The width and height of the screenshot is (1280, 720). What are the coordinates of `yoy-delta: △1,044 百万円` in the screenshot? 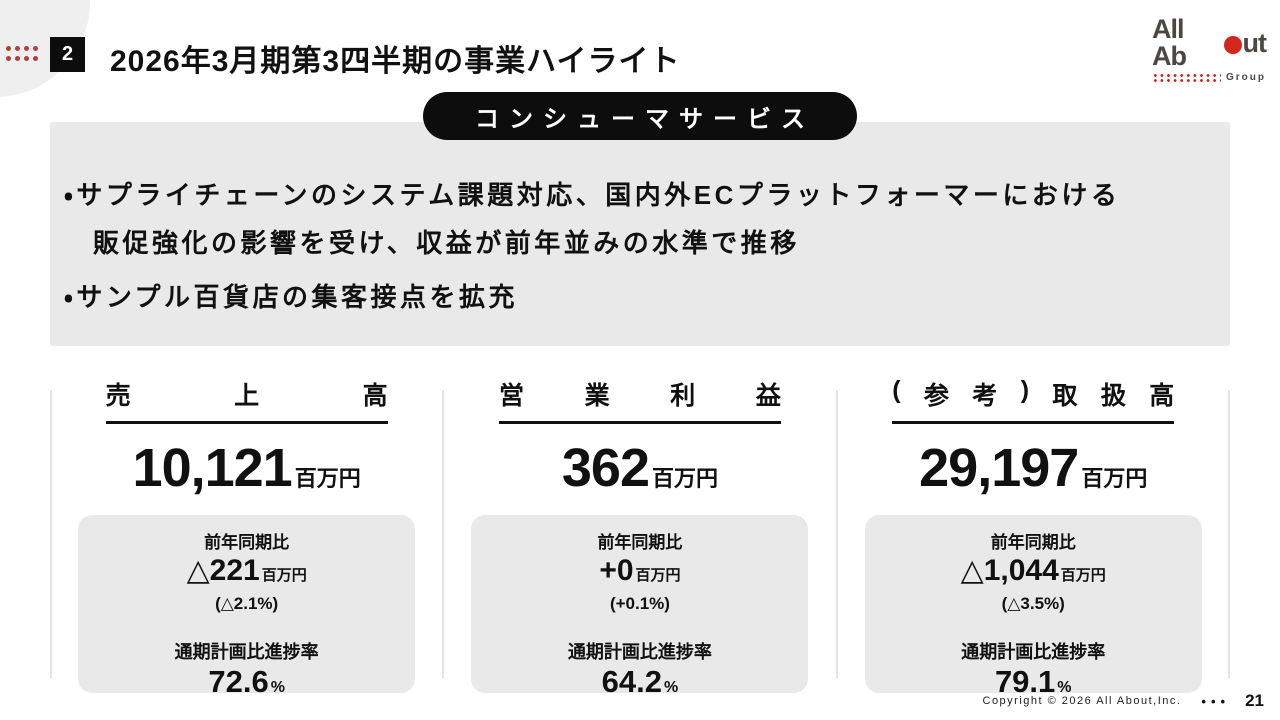 It's located at (1033, 573).